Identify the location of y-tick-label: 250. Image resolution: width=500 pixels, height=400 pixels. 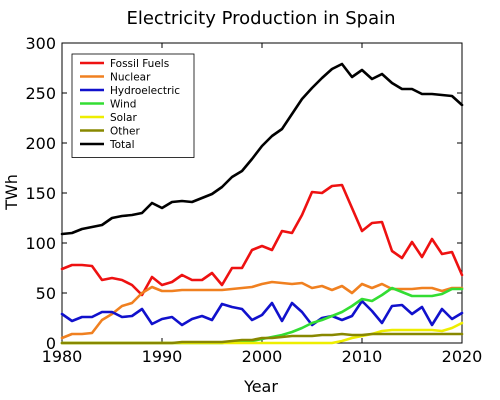
(40, 93).